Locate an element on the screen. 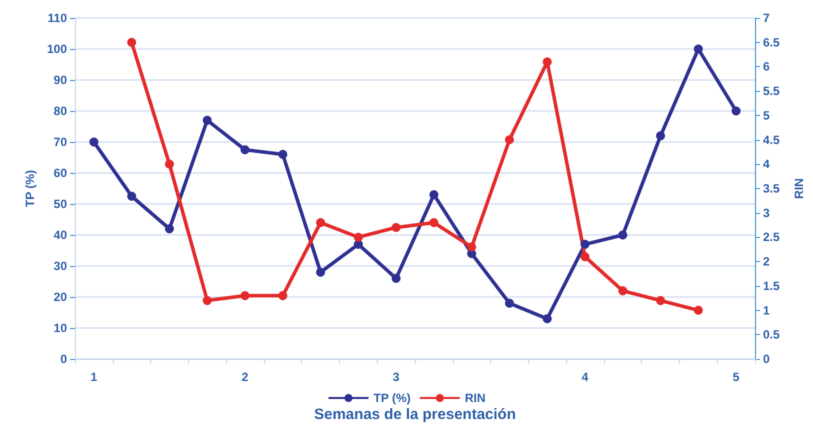 The height and width of the screenshot is (427, 813). y2-tick-label: 3 is located at coordinates (766, 213).